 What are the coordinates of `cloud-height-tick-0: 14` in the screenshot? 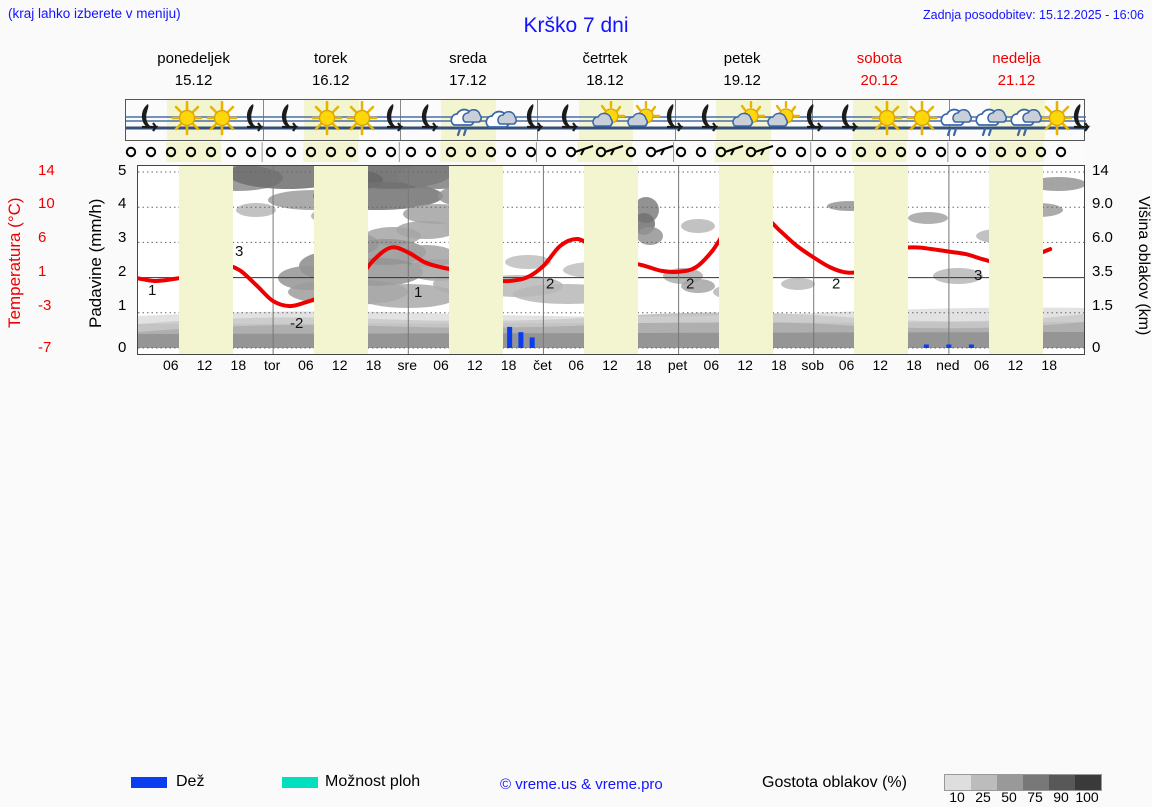 It's located at (1100, 170).